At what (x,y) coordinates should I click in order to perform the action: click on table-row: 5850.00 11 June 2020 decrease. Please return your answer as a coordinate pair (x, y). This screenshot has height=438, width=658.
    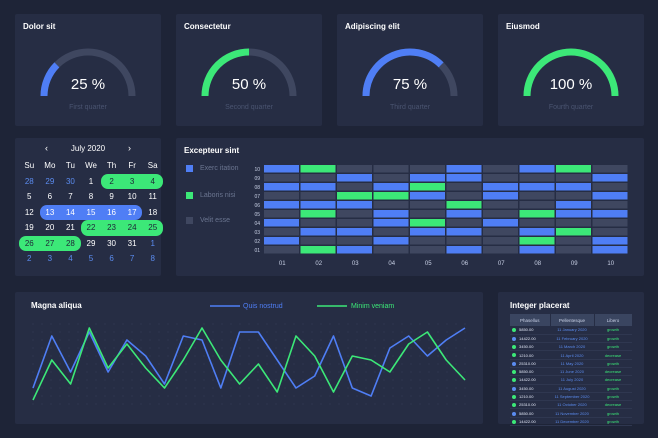
    Looking at the image, I should click on (571, 372).